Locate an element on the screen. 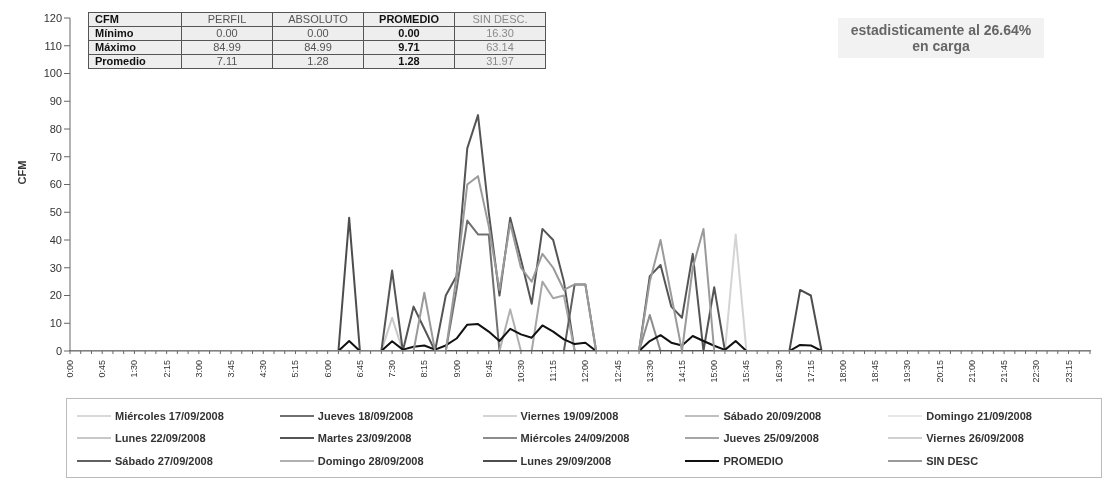 This screenshot has height=479, width=1108. x-tick-label: 11:15 is located at coordinates (553, 371).